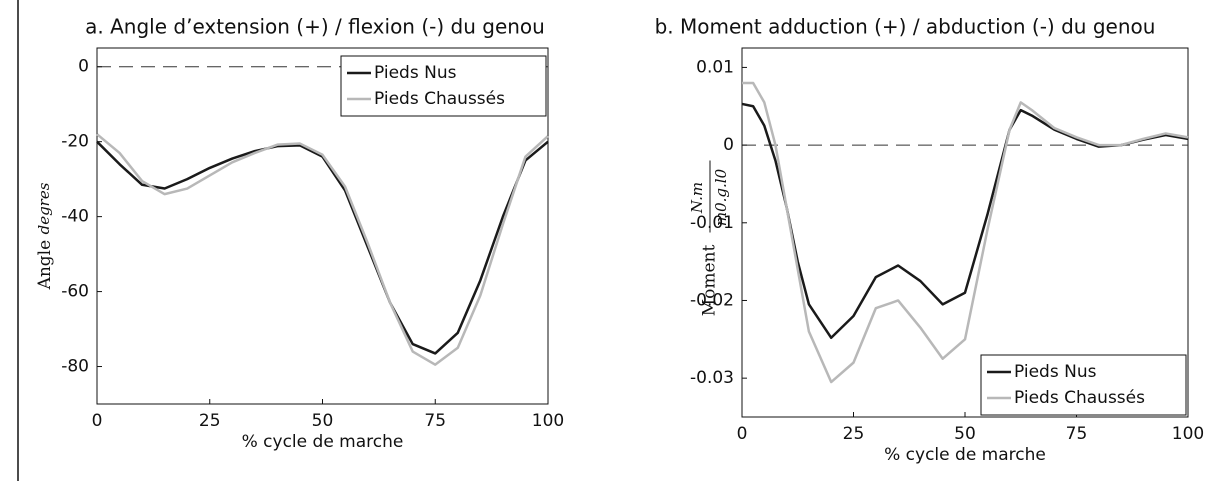 The image size is (1220, 481). What do you see at coordinates (715, 67) in the screenshot?
I see `y-tick-label: 0.01` at bounding box center [715, 67].